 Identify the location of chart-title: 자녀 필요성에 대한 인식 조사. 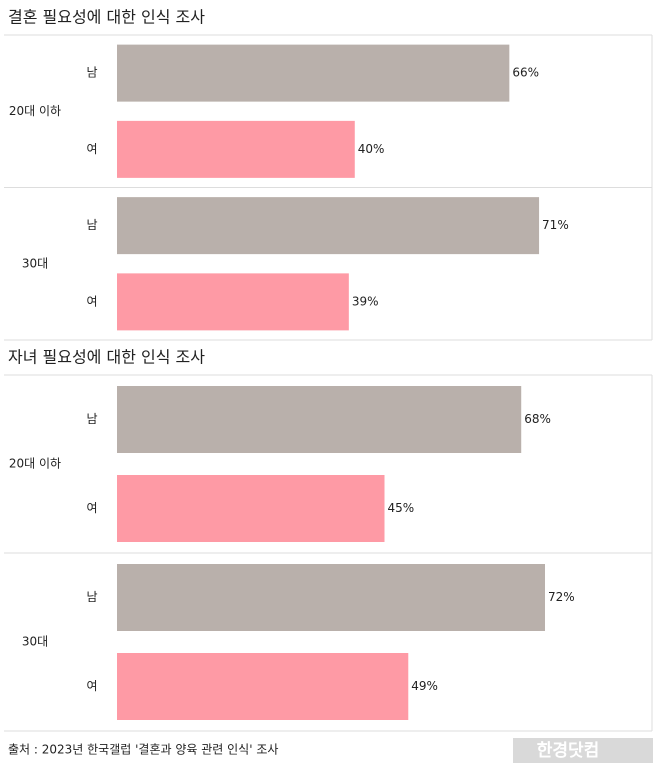
(106, 357).